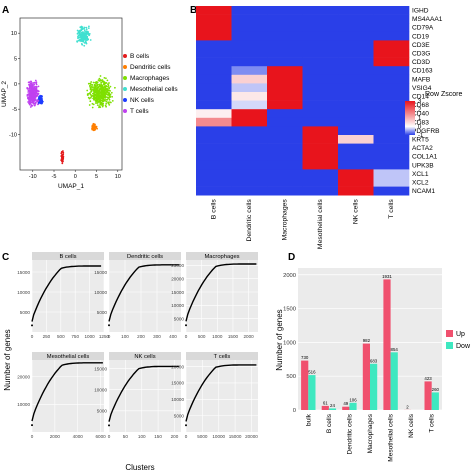 The width and height of the screenshot is (474, 474). I want to click on heatmap-row-label: XCL1, so click(420, 174).